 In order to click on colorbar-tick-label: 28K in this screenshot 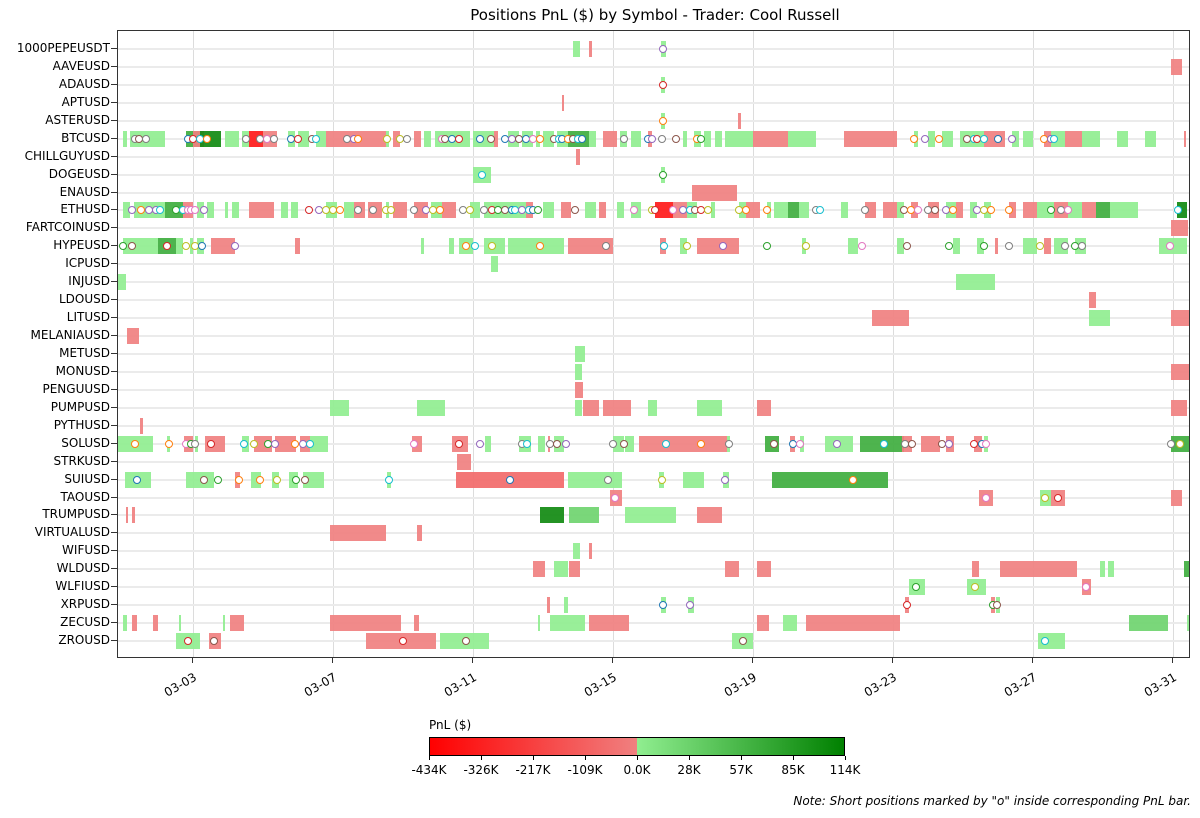, I will do `click(689, 770)`.